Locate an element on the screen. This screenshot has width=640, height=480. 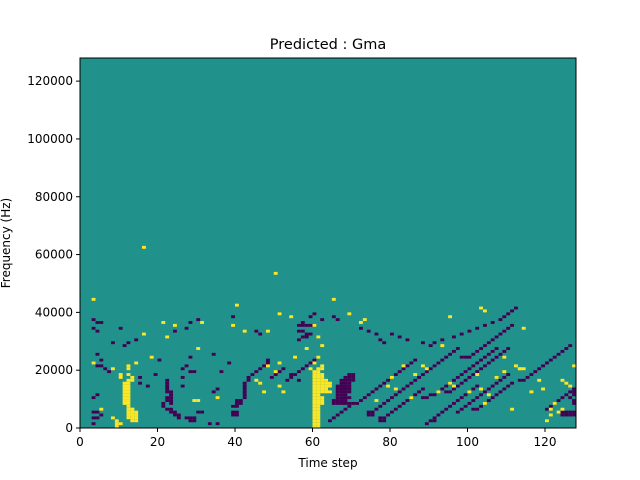
x-tick-label: 120 is located at coordinates (545, 442).